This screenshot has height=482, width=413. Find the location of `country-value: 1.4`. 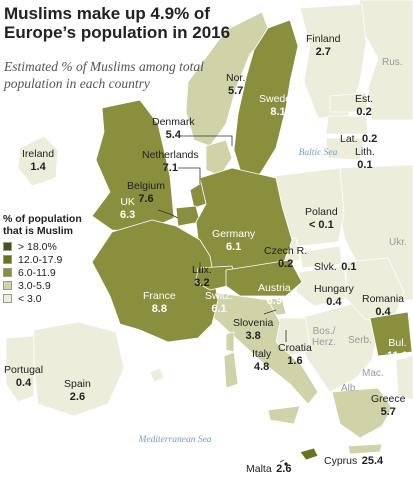

country-value: 1.4 is located at coordinates (38, 167).